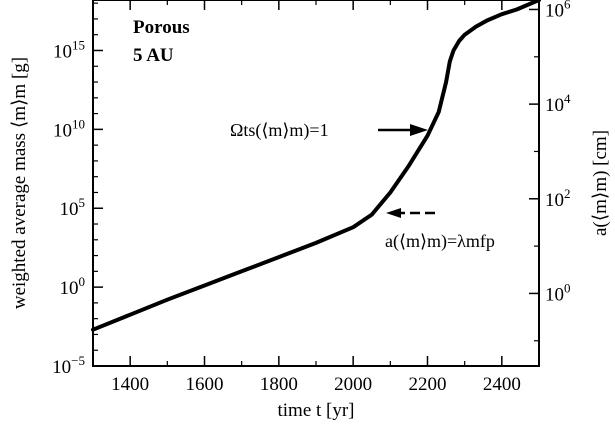 This screenshot has width=615, height=429. Describe the element at coordinates (279, 130) in the screenshot. I see `annotation-stopping-time: Ωts(⟨m⟩m)=1` at that location.